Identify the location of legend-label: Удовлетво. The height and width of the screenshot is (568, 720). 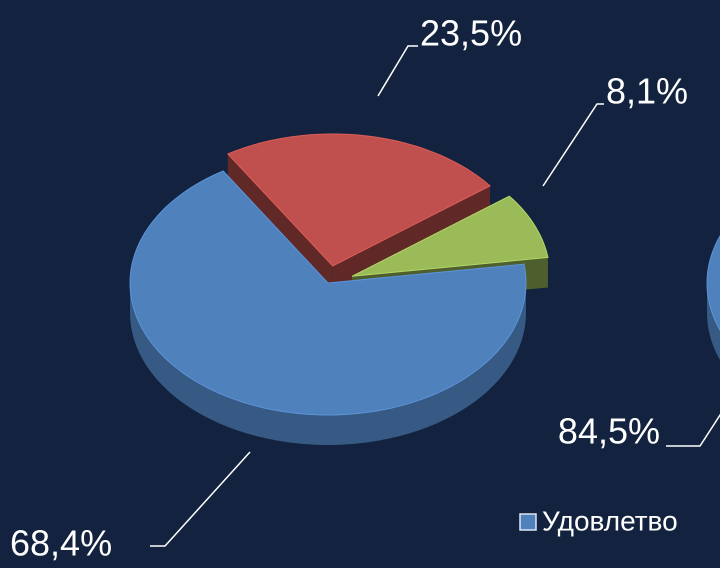
(610, 520).